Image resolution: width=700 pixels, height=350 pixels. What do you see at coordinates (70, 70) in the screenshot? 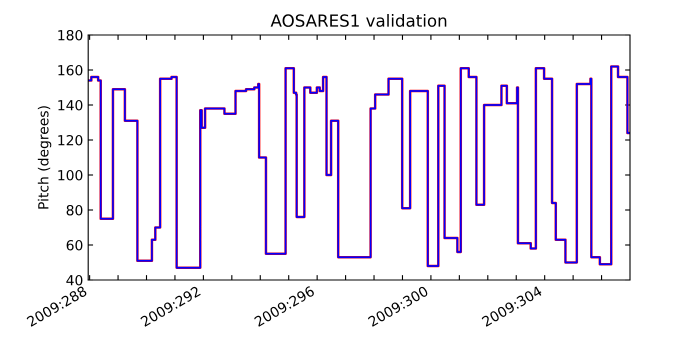
I see `y-tick-label: 160` at bounding box center [70, 70].